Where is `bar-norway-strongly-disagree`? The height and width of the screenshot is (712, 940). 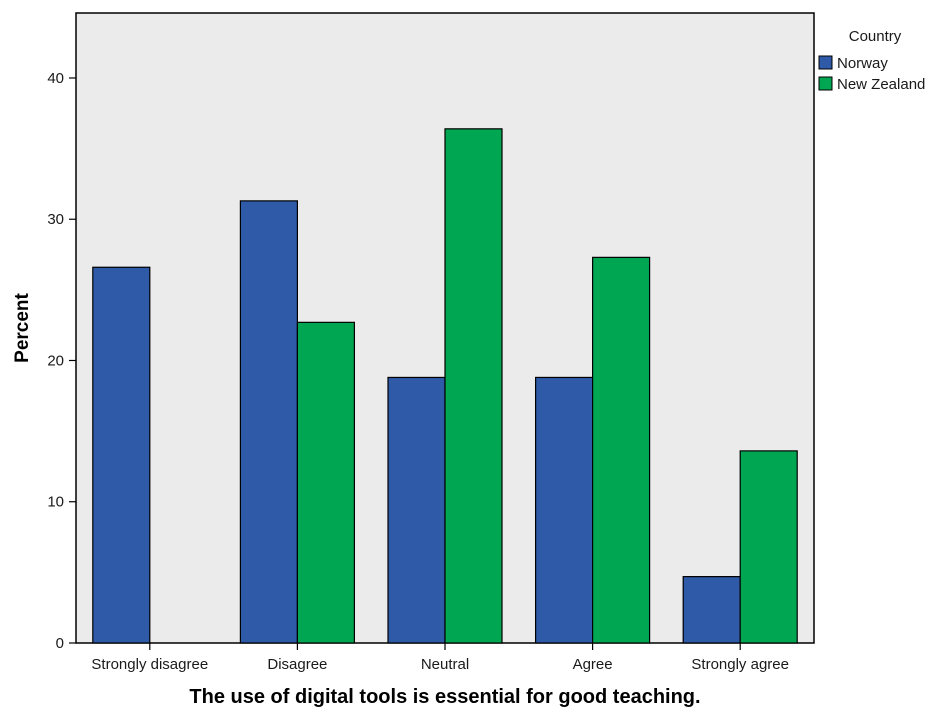 bar-norway-strongly-disagree is located at coordinates (121, 455).